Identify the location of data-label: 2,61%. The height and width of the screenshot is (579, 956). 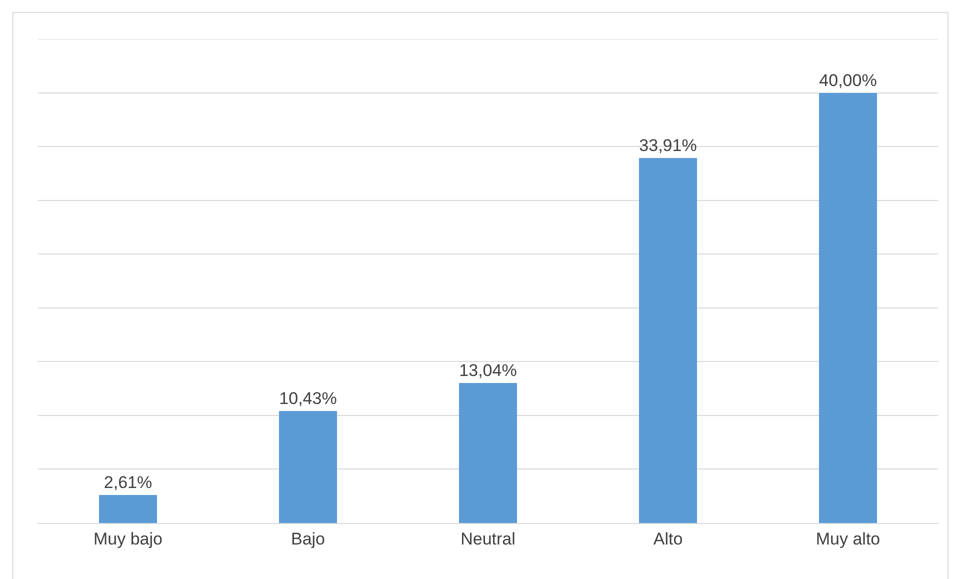
(128, 482).